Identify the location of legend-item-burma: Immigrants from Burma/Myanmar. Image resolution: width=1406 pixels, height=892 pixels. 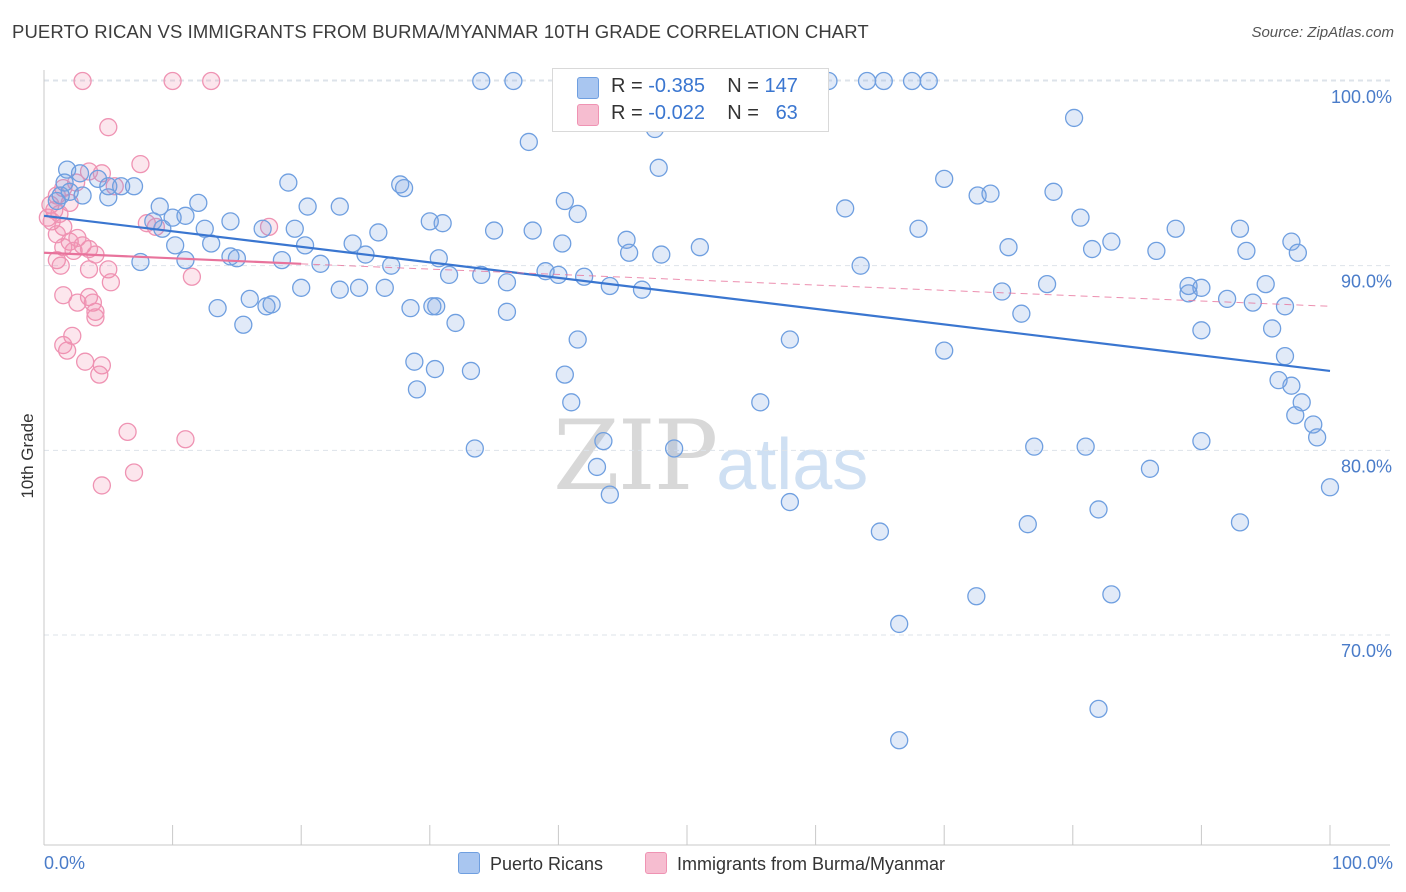
(795, 863).